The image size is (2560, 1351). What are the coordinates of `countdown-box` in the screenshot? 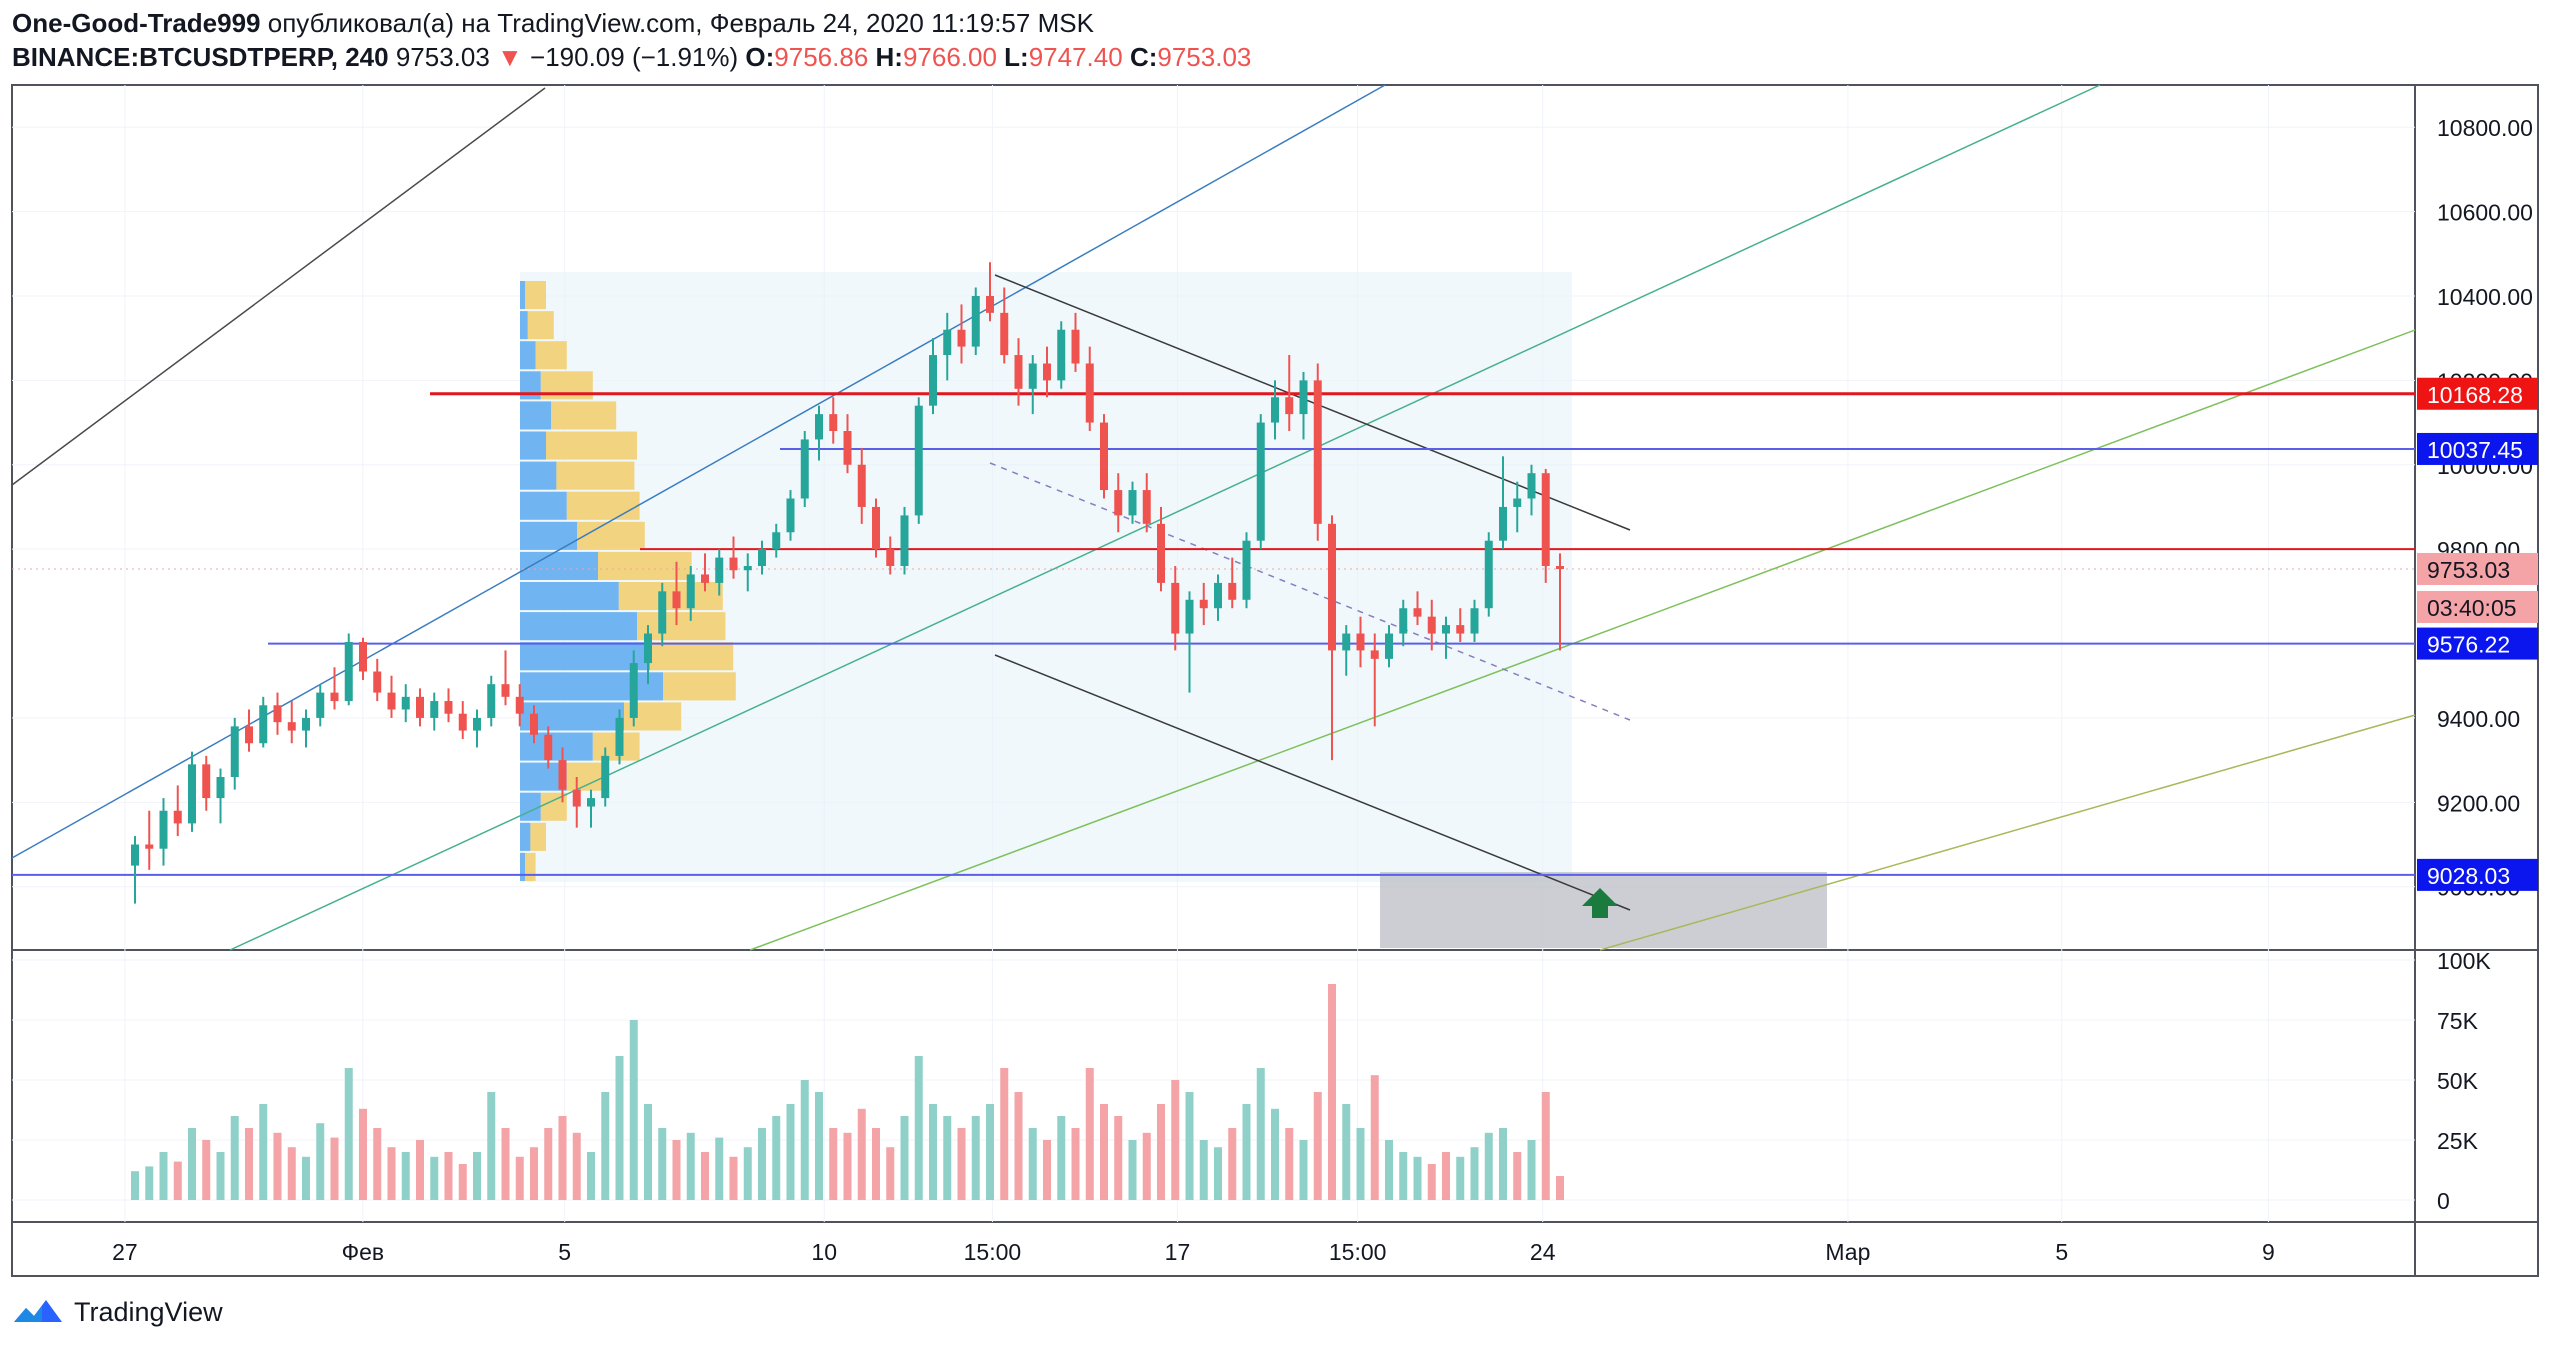 It's located at (2477, 606).